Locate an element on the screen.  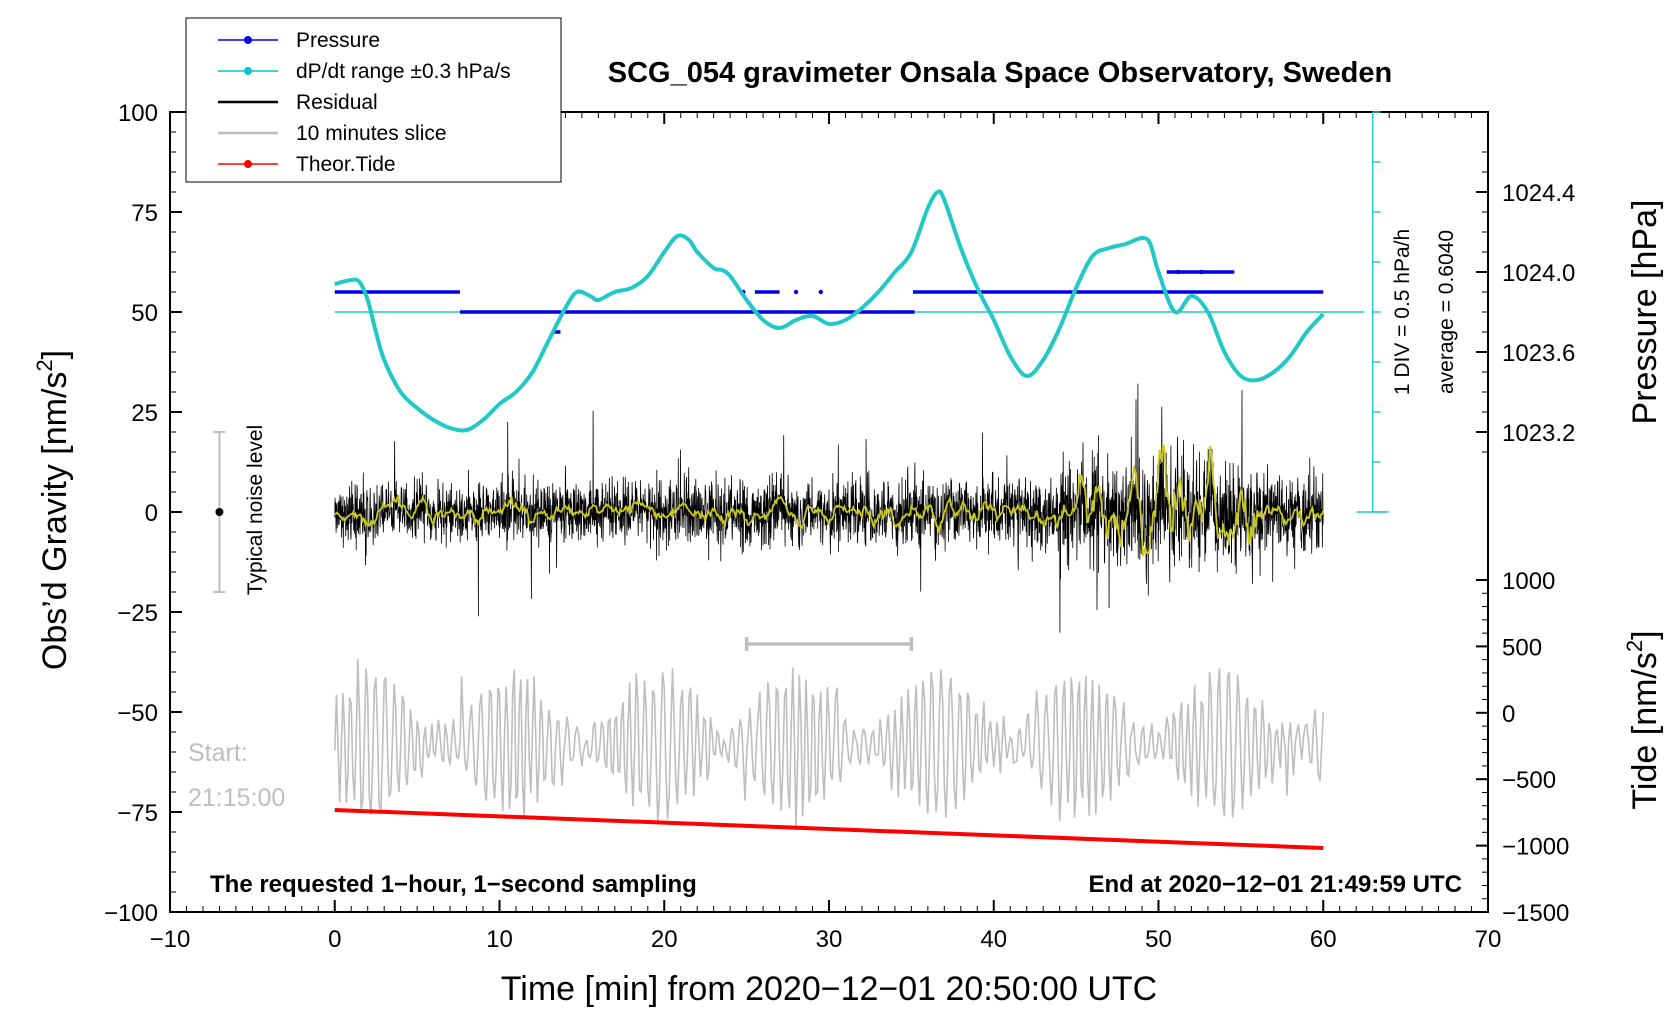
slice-series is located at coordinates (829, 743).